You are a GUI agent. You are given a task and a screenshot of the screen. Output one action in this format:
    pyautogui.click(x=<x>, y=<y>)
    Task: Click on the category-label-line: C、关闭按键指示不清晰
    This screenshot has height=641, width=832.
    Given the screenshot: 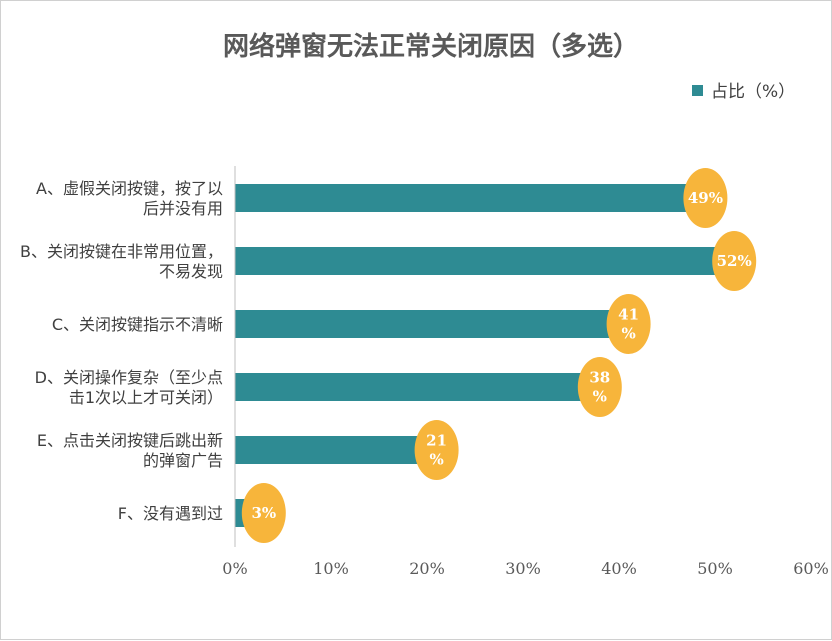 What is the action you would take?
    pyautogui.click(x=137, y=324)
    